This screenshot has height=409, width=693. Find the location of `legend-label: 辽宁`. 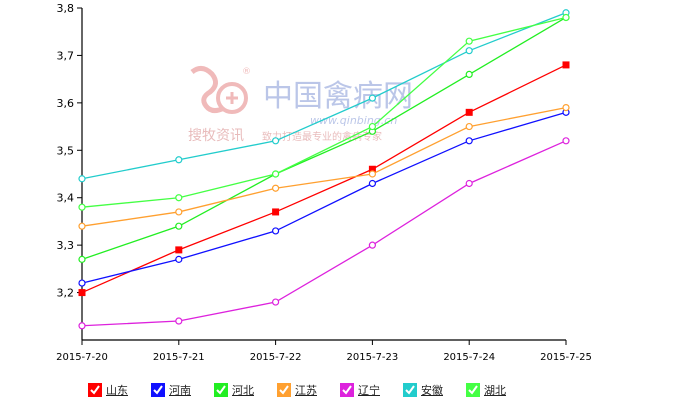

legend-label: 辽宁 is located at coordinates (369, 390).